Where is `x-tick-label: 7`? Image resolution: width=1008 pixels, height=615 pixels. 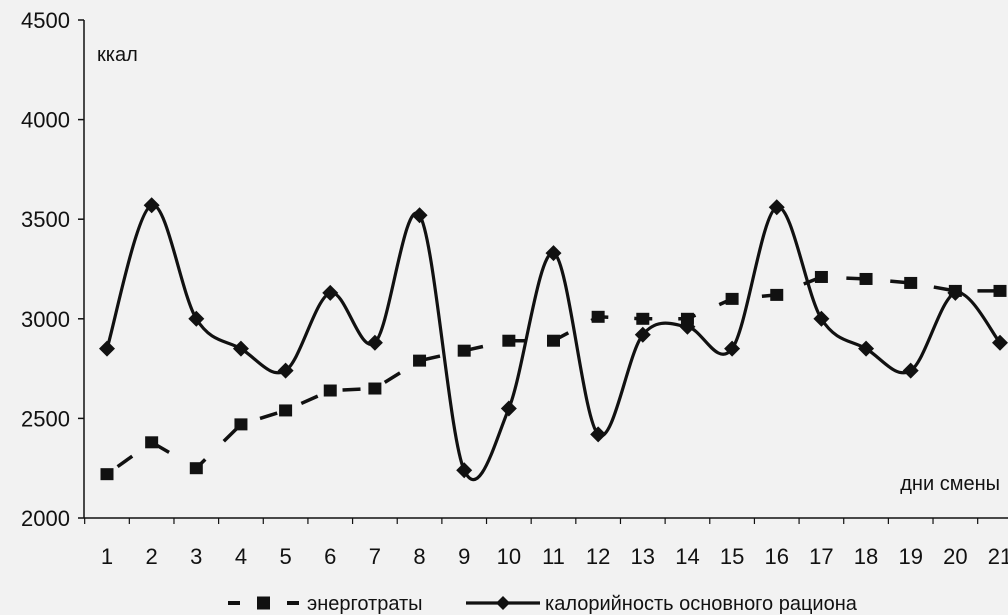
x-tick-label: 7 is located at coordinates (375, 556).